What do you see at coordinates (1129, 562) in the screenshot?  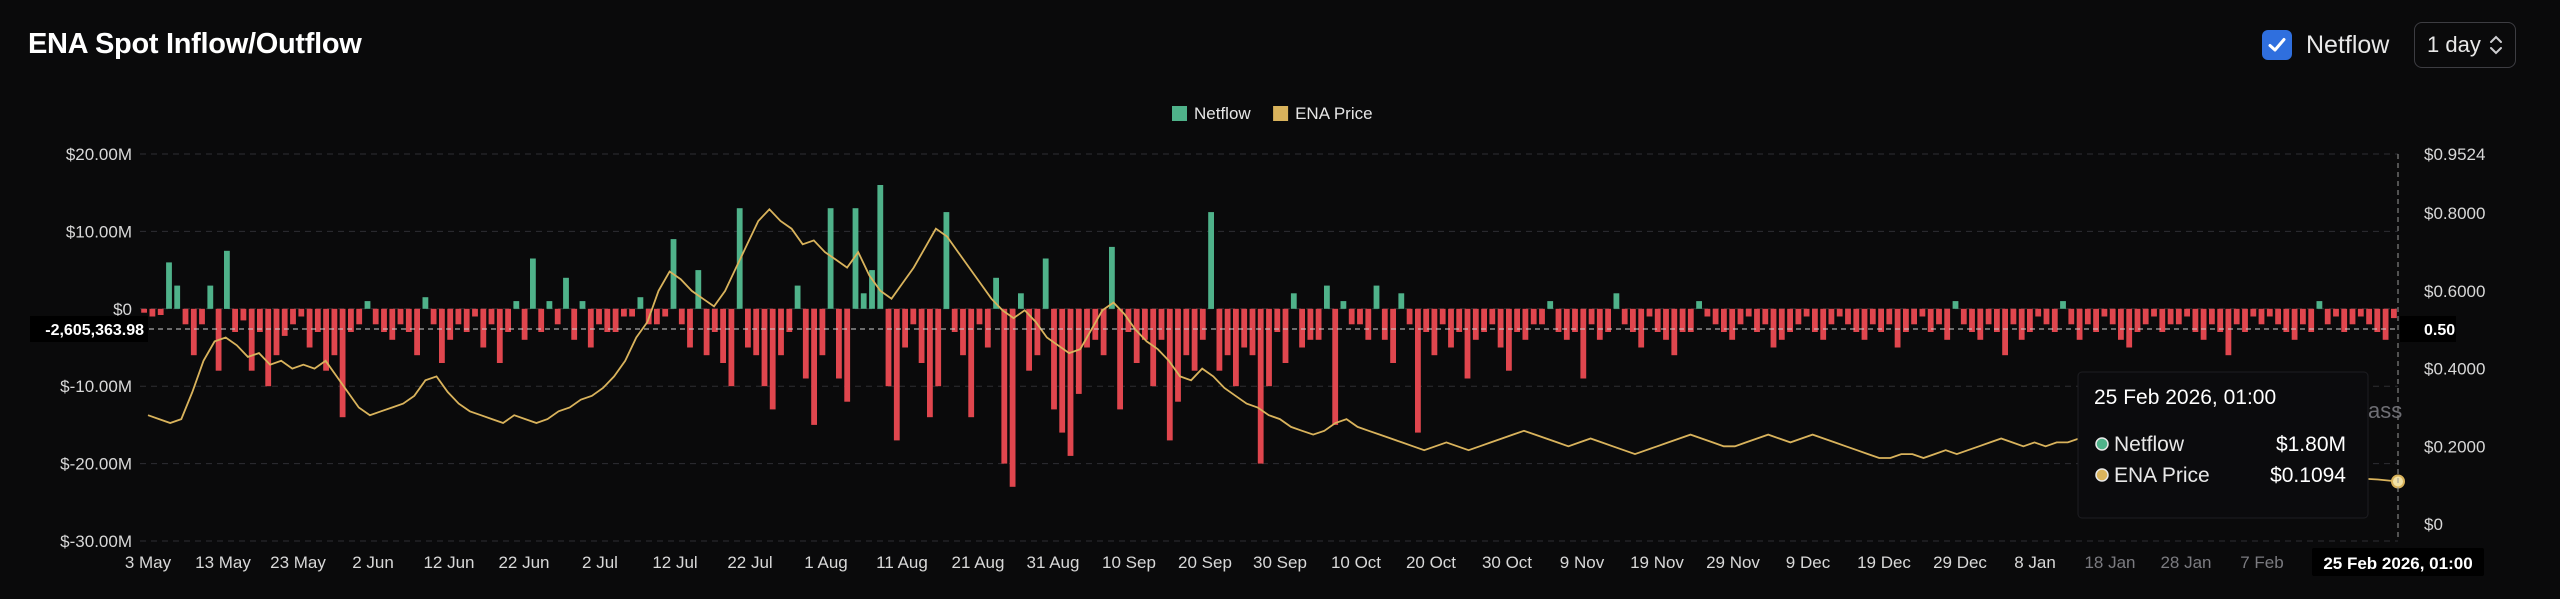 I see `x-tick-13: 10 Sep` at bounding box center [1129, 562].